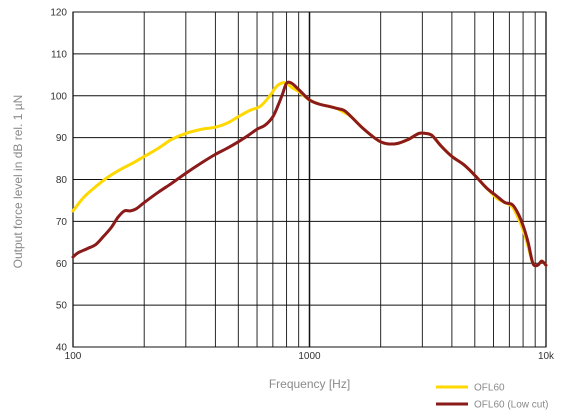 Image resolution: width=565 pixels, height=414 pixels. What do you see at coordinates (62, 348) in the screenshot?
I see `y-tick-label: 40` at bounding box center [62, 348].